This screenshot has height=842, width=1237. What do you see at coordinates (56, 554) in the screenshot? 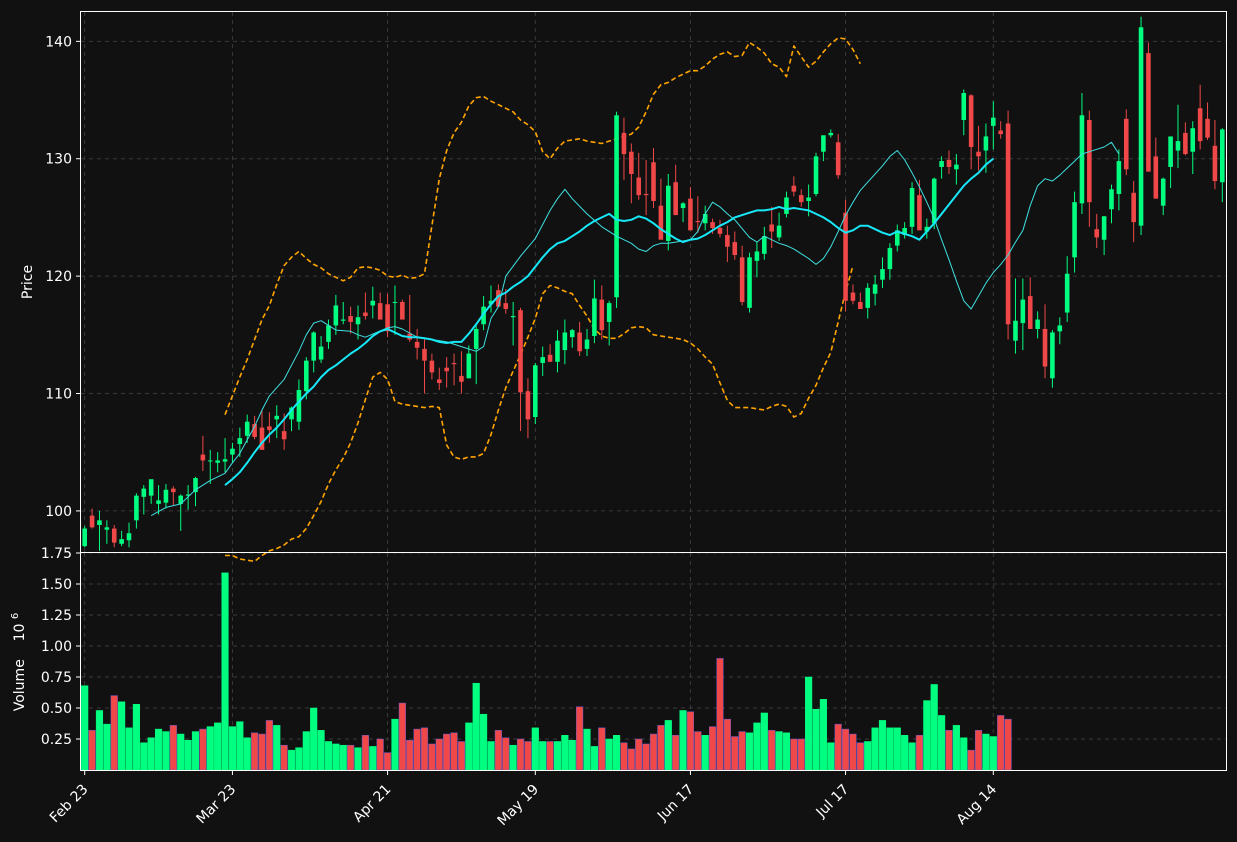
I see `volume-tick-label: 1.75` at bounding box center [56, 554].